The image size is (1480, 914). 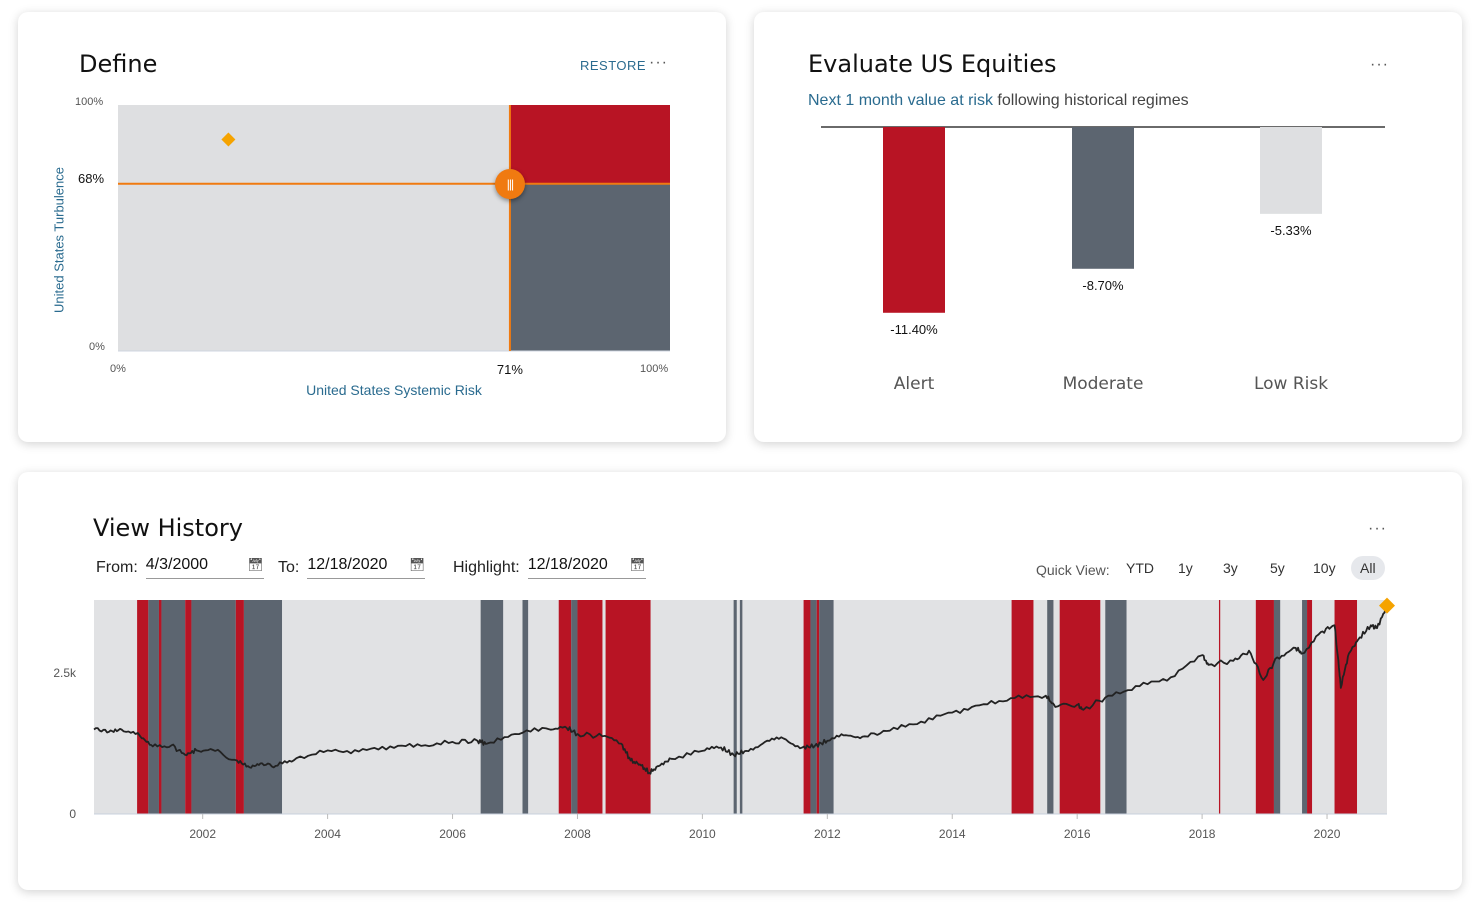 I want to click on highlight-date-field: Highlight: 12/18/2020 📅︎, so click(x=549, y=567).